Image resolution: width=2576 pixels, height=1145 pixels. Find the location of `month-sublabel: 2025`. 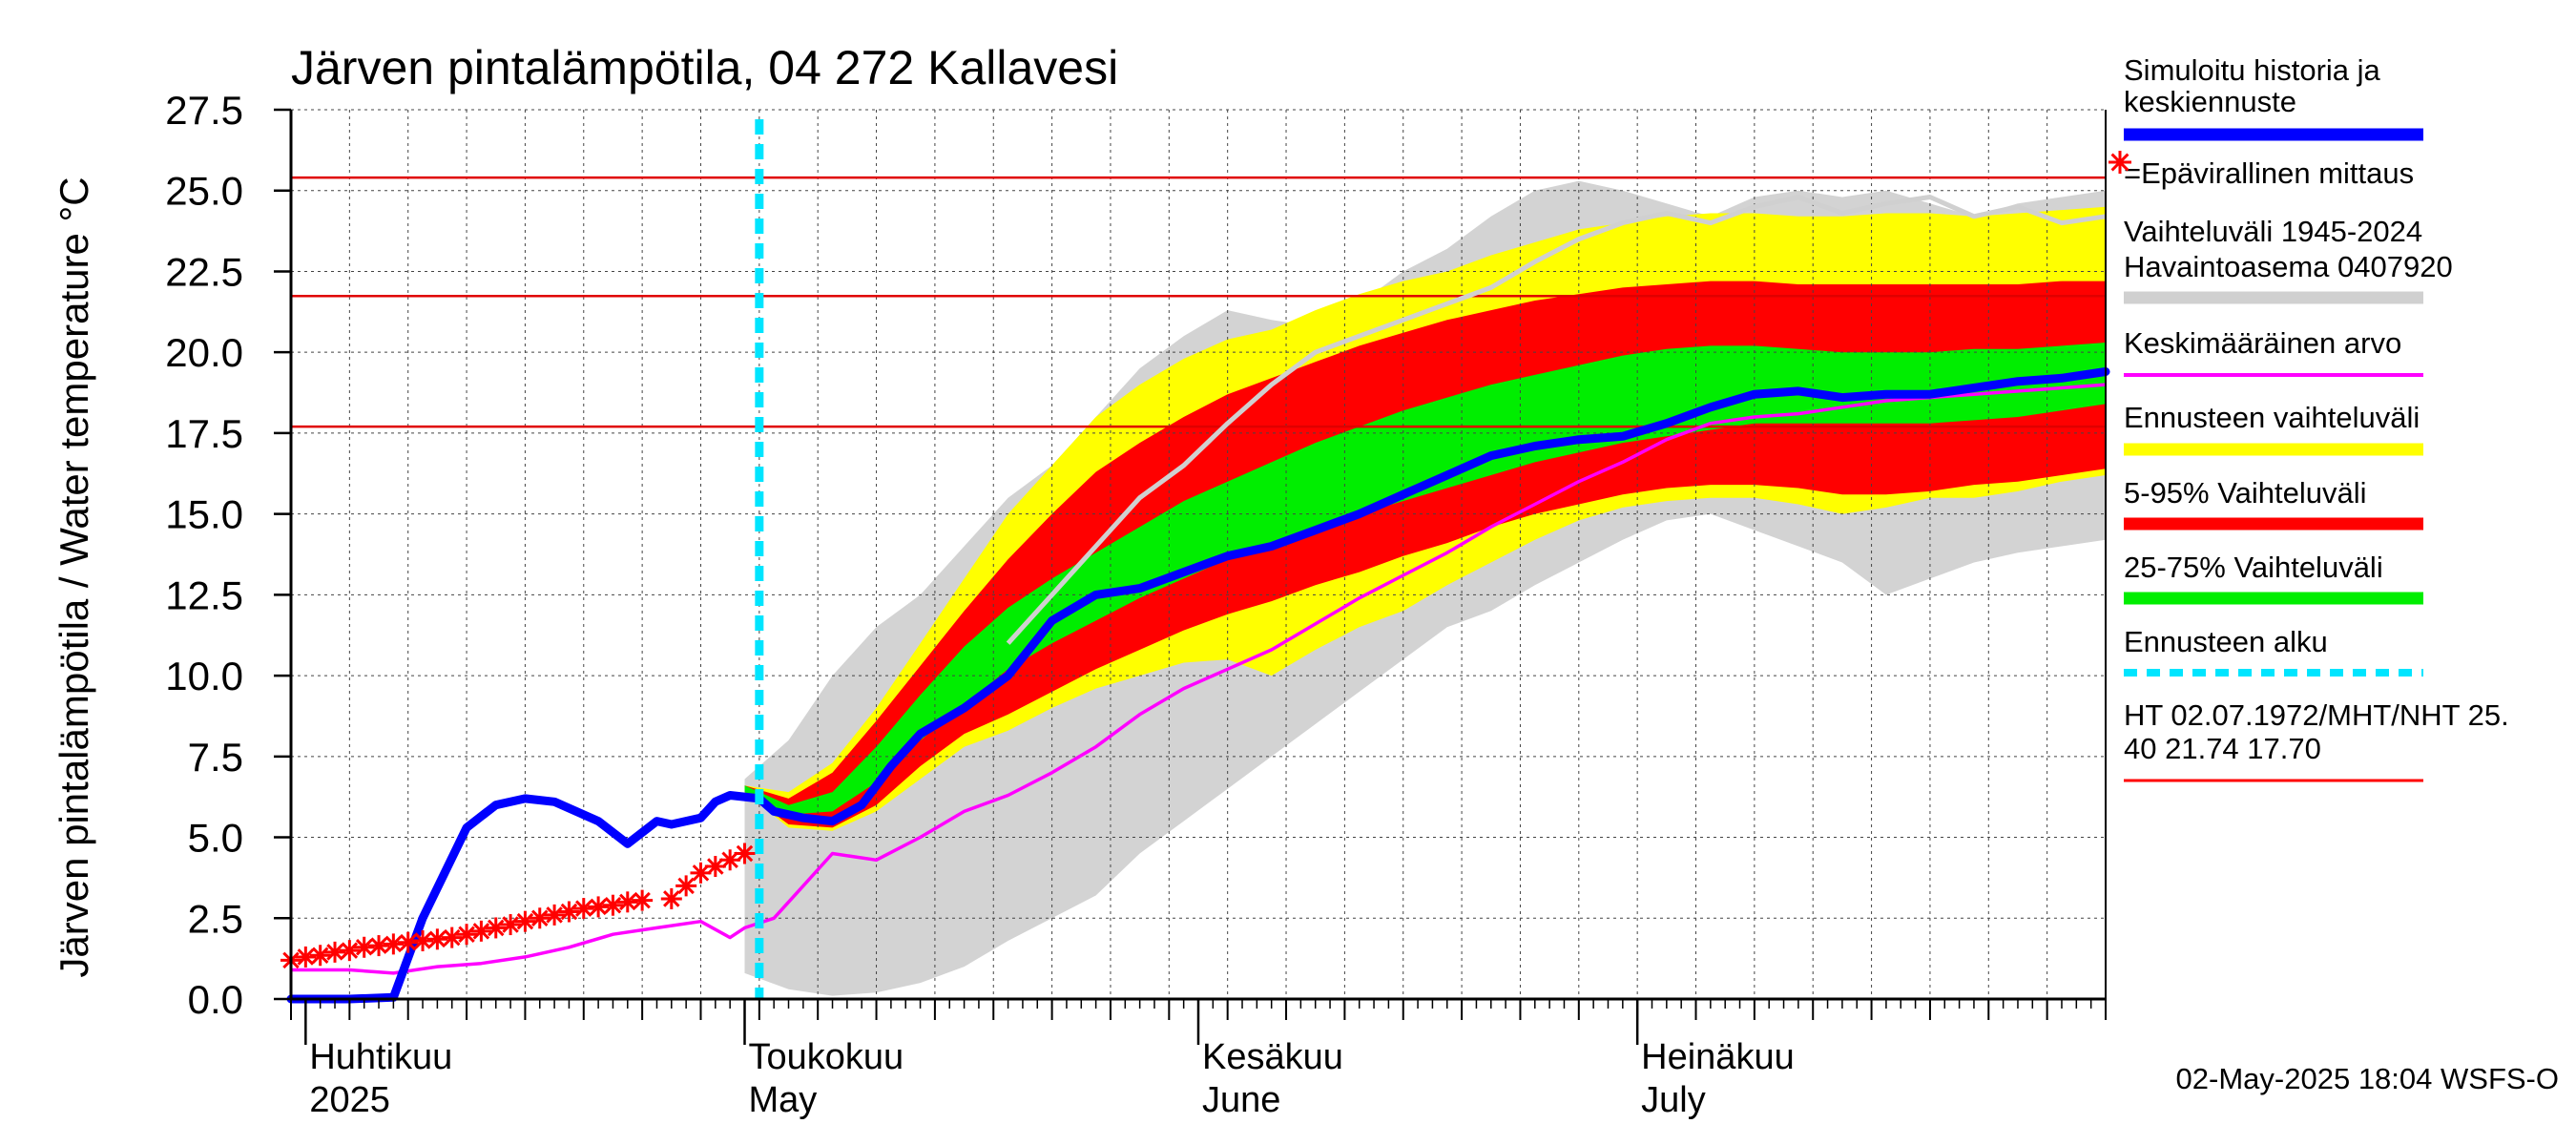

month-sublabel: 2025 is located at coordinates (349, 1100).